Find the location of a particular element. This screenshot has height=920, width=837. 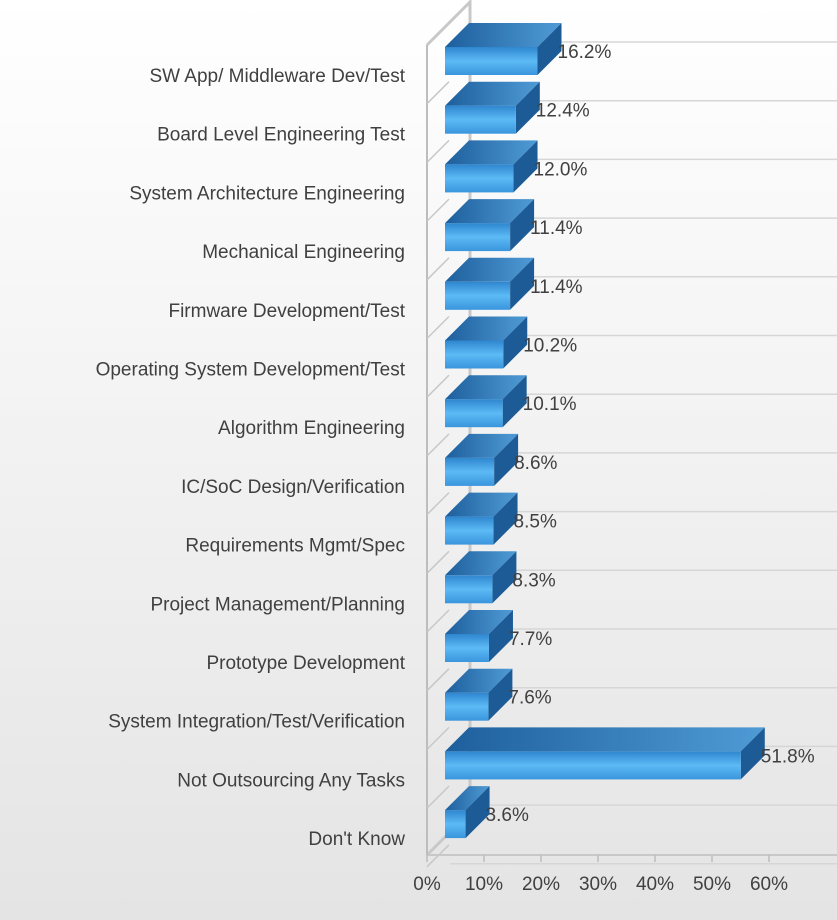

value-label: 51.8% is located at coordinates (788, 756).